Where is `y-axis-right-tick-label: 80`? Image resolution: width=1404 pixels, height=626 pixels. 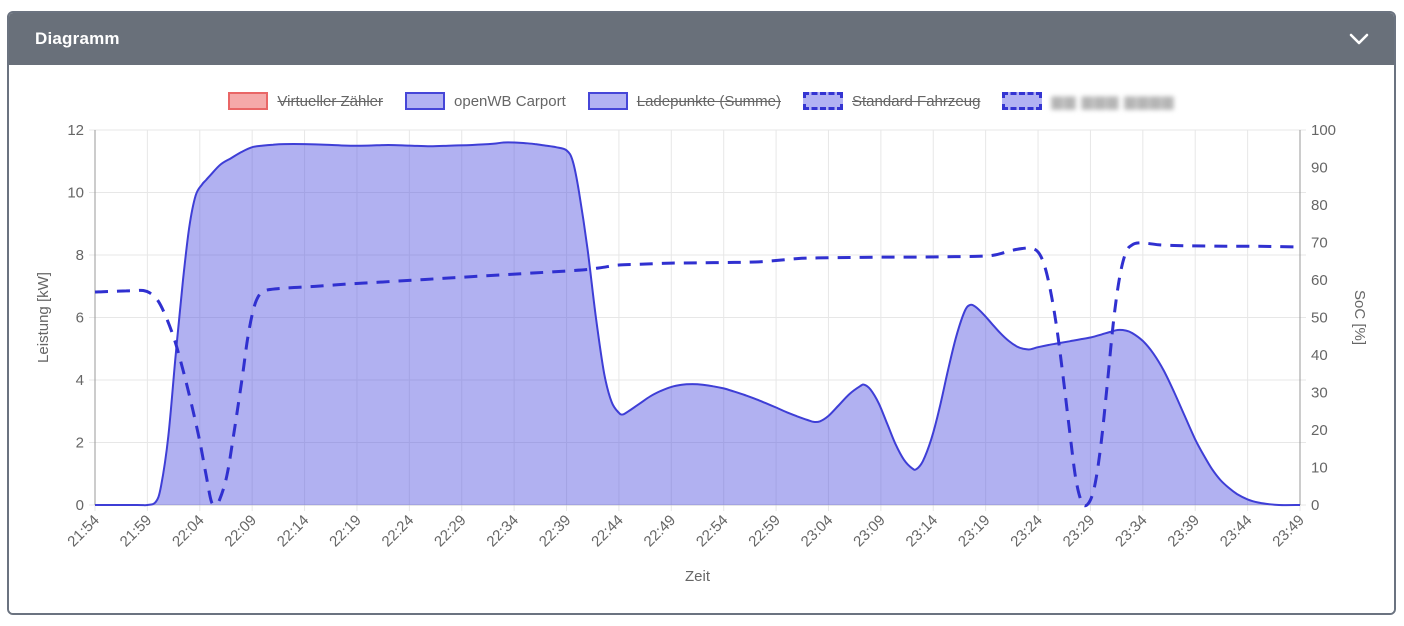 y-axis-right-tick-label: 80 is located at coordinates (1319, 205).